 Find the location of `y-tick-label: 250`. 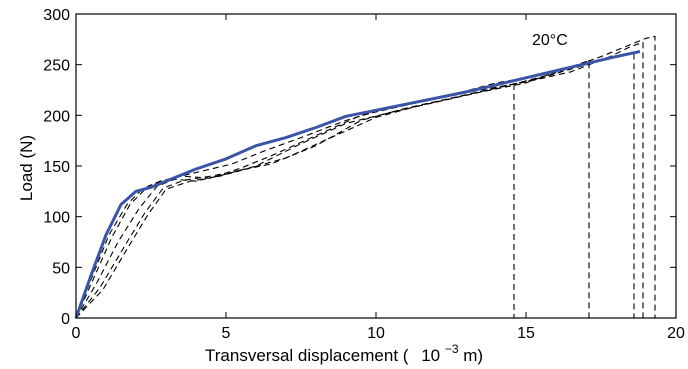

y-tick-label: 250 is located at coordinates (56, 66).